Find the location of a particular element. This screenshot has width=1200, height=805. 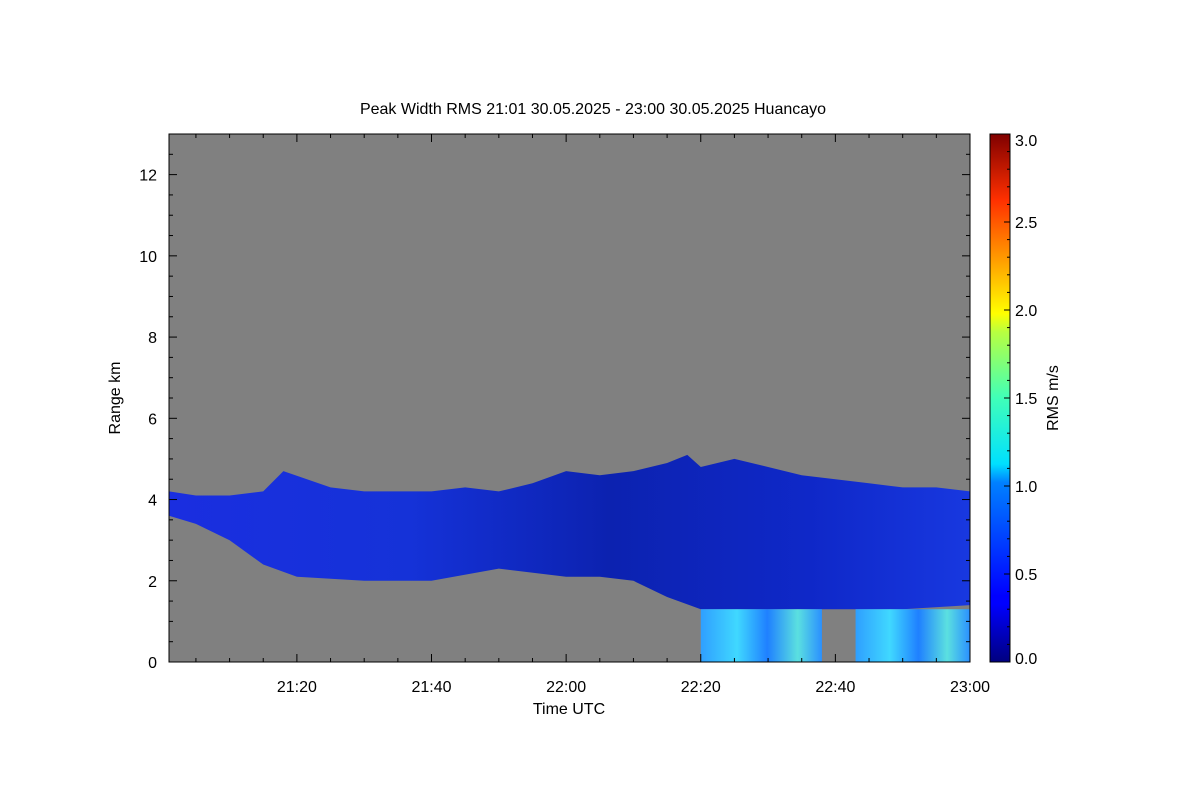

y-tick-label: 10 is located at coordinates (148, 257).